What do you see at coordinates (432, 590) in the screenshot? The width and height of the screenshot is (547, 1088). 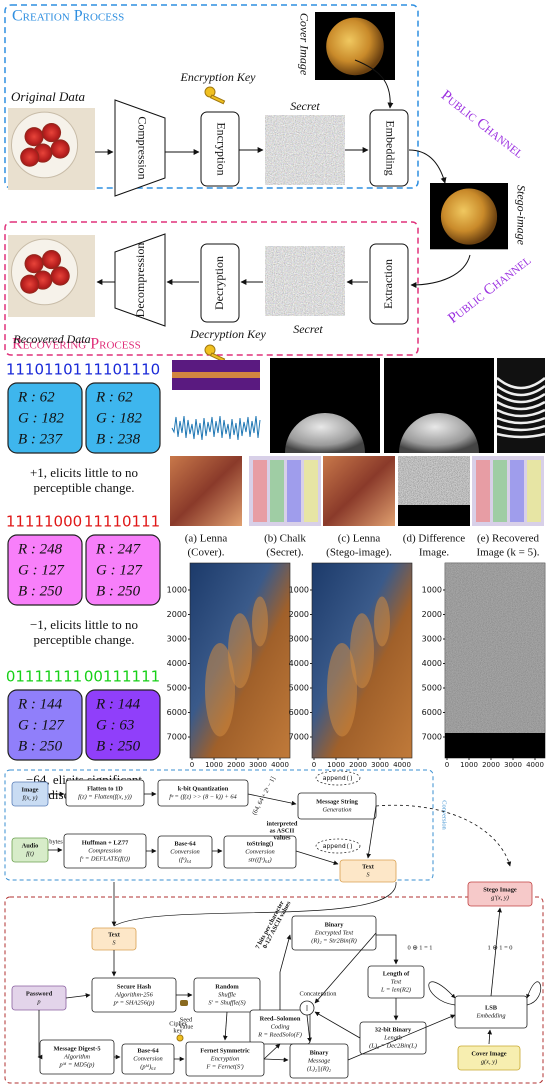 I see `y-tick-label: 1000` at bounding box center [432, 590].